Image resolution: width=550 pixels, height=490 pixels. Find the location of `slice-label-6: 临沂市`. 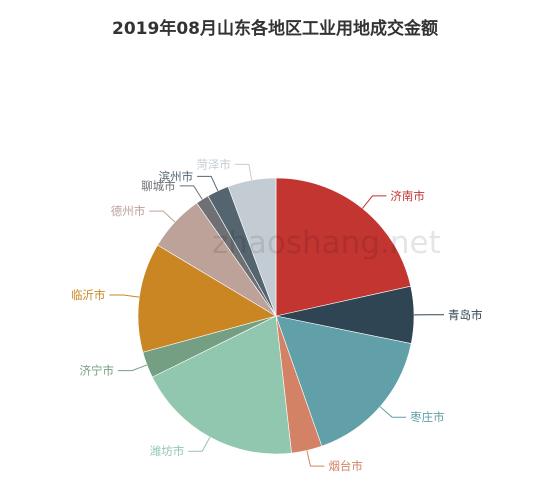

slice-label-6: 临沂市 is located at coordinates (88, 295).